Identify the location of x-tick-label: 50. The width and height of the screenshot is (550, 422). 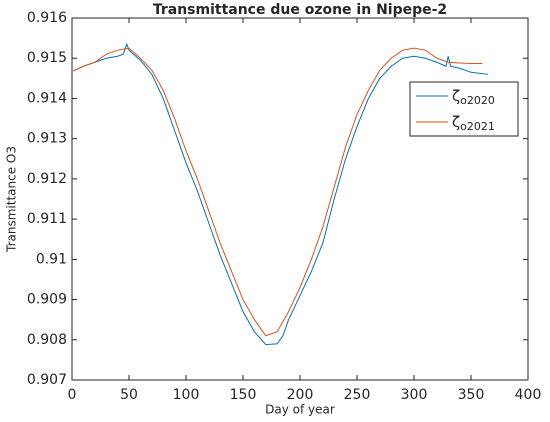
(129, 395).